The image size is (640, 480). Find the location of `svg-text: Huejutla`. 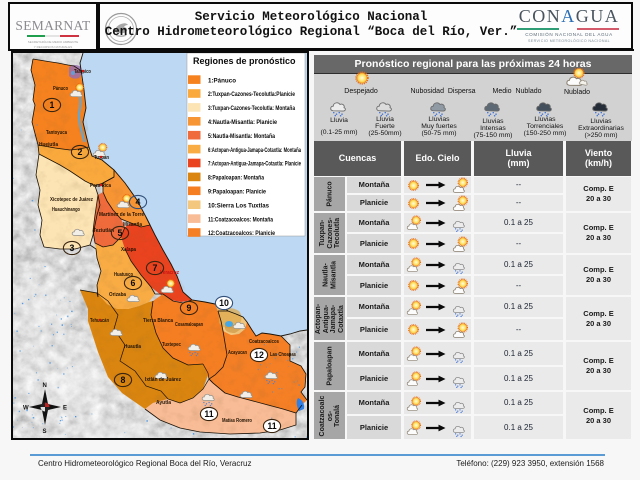

svg-text: Huejutla is located at coordinates (49, 145).